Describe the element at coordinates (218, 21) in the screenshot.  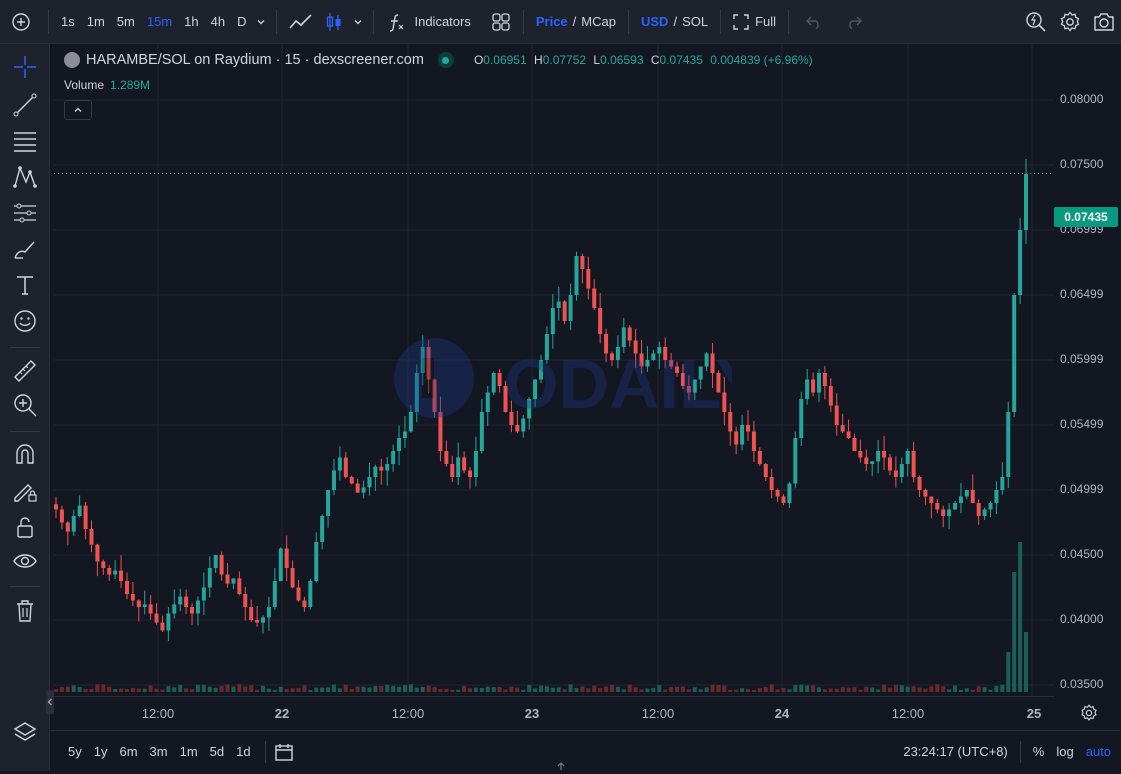
I see `timeframe-4h: 4h` at that location.